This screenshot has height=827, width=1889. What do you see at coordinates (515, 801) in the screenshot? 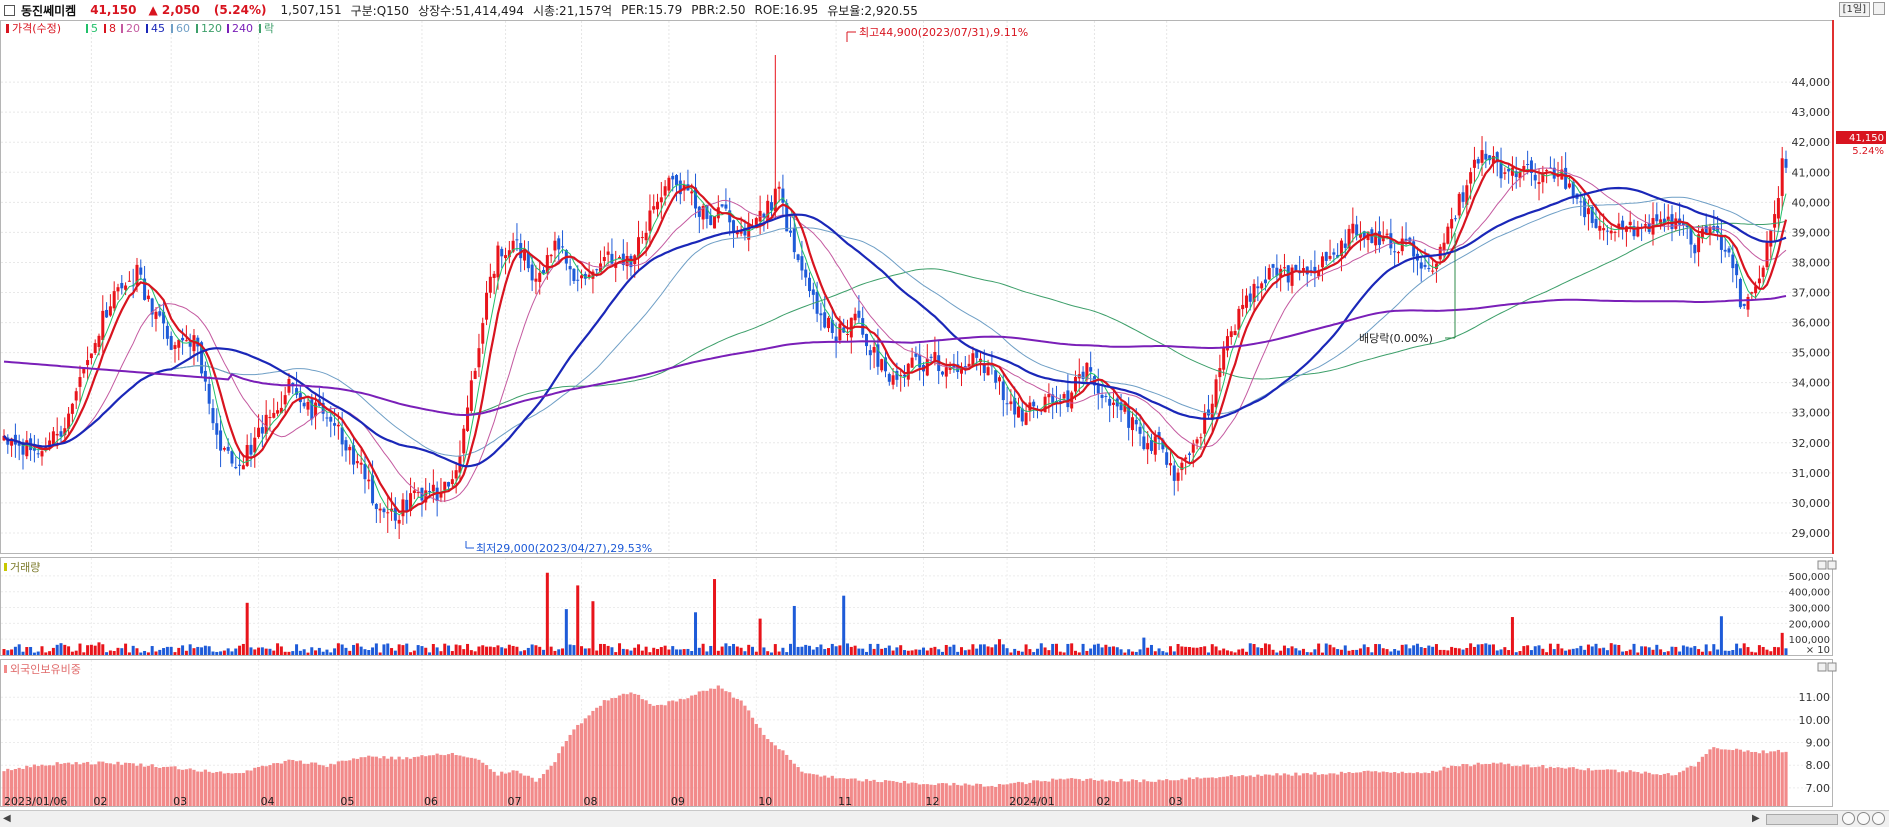
I see `date-tick-label: 07` at bounding box center [515, 801].